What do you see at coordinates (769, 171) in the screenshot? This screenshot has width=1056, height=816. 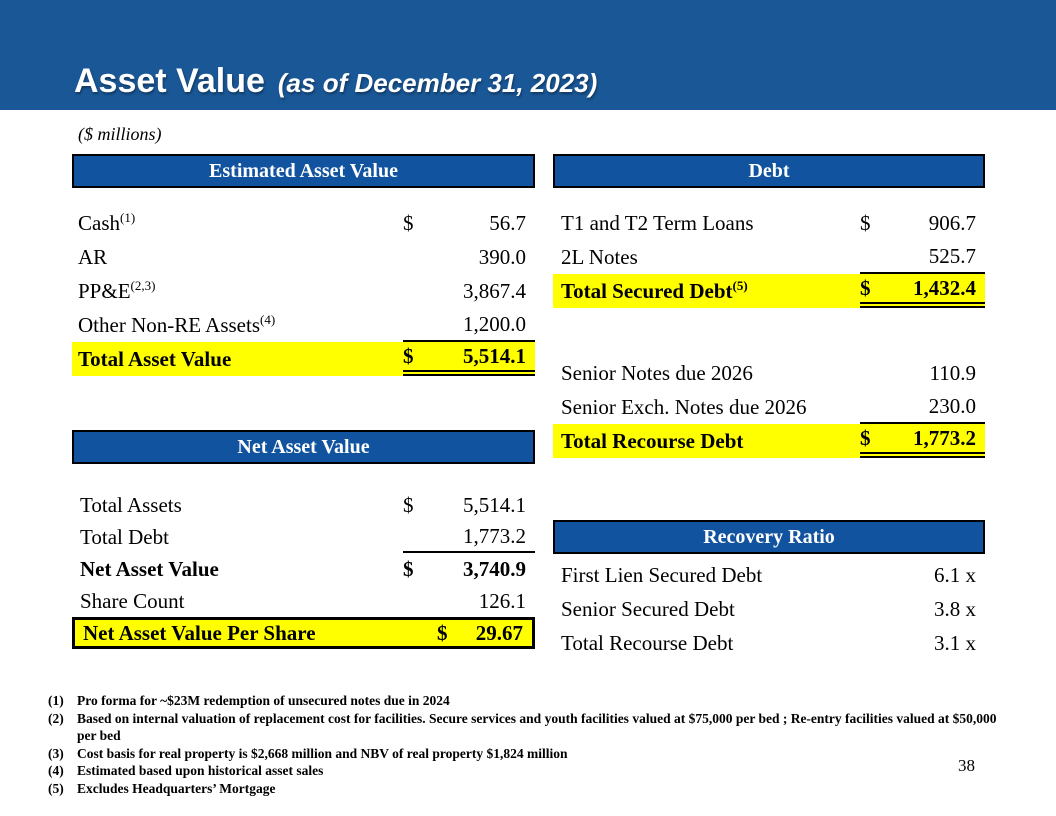 I see `table-header-debt: Debt` at bounding box center [769, 171].